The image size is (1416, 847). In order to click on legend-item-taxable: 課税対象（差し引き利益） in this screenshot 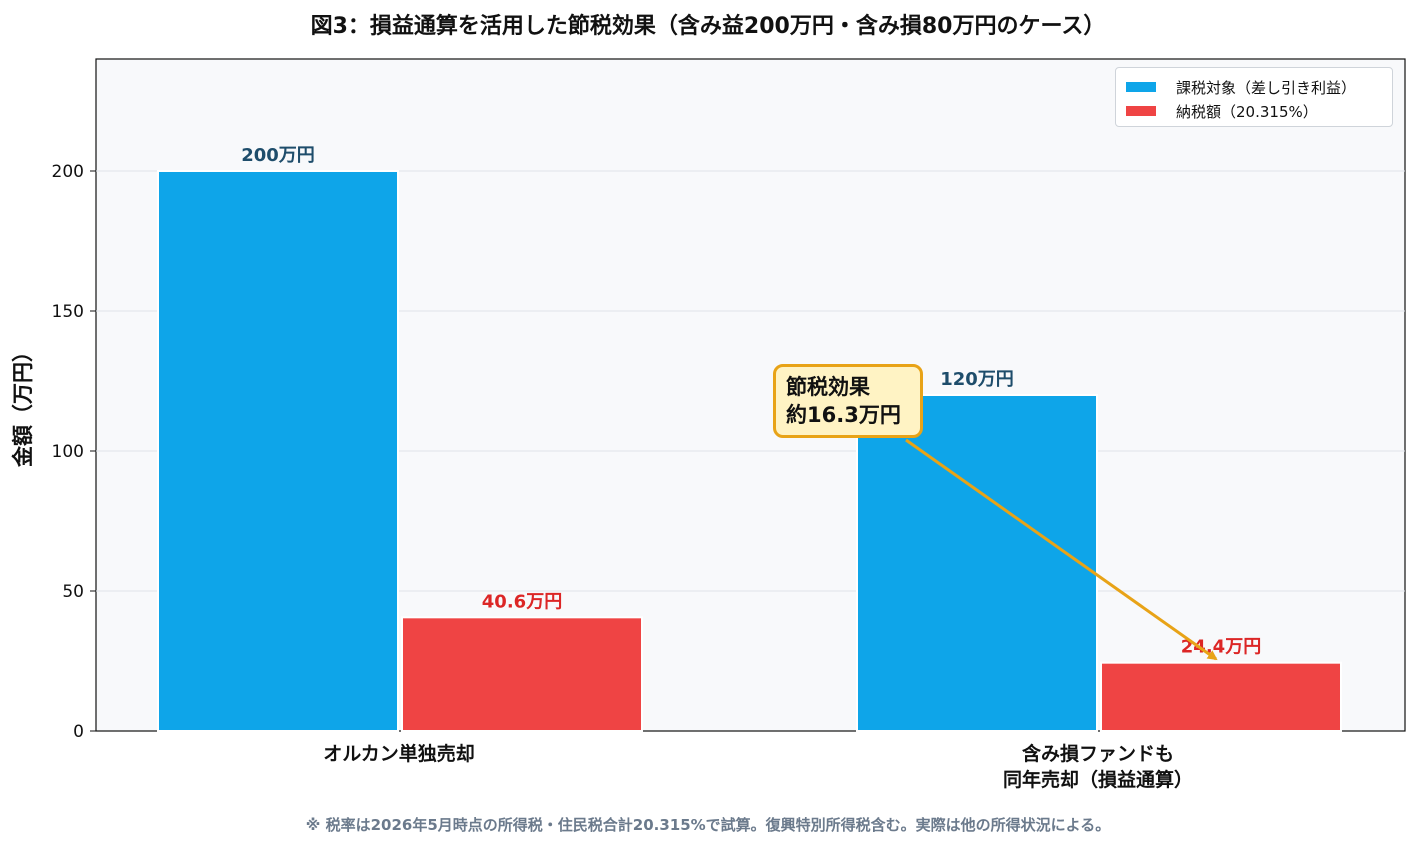, I will do `click(1241, 87)`.